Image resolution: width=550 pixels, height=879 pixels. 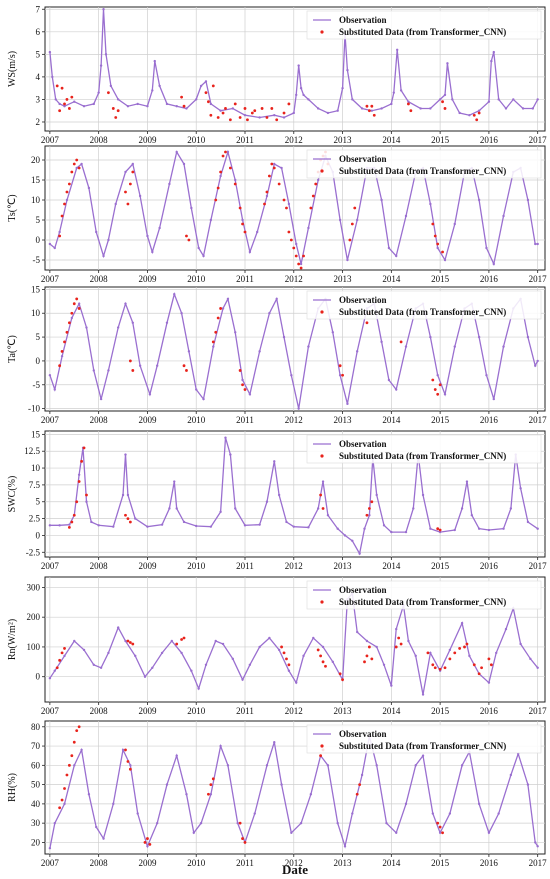 I want to click on x-tick-label: 2015, so click(x=440, y=566).